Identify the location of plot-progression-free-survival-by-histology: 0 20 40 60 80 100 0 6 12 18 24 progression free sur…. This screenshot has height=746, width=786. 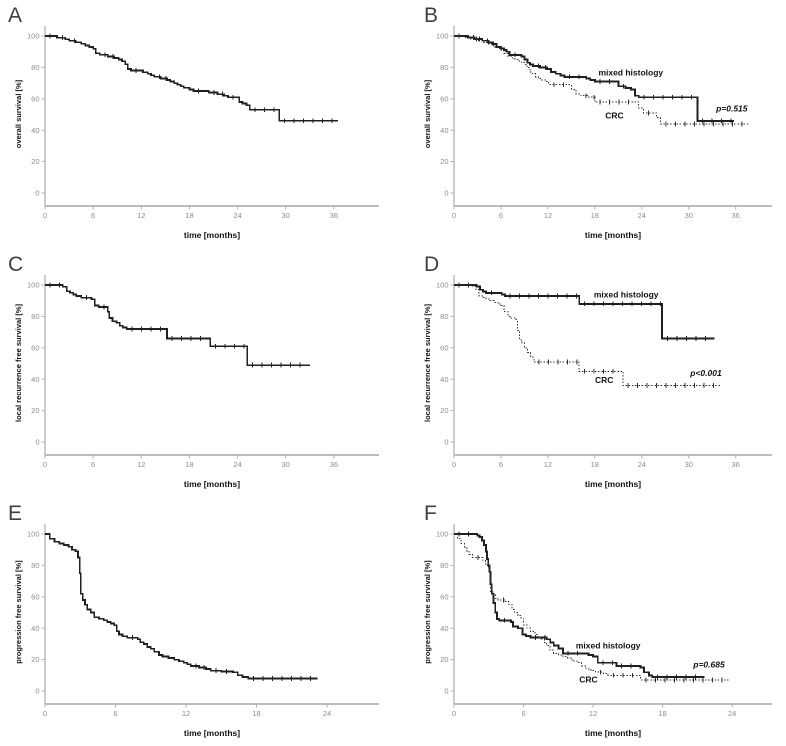
(597, 631).